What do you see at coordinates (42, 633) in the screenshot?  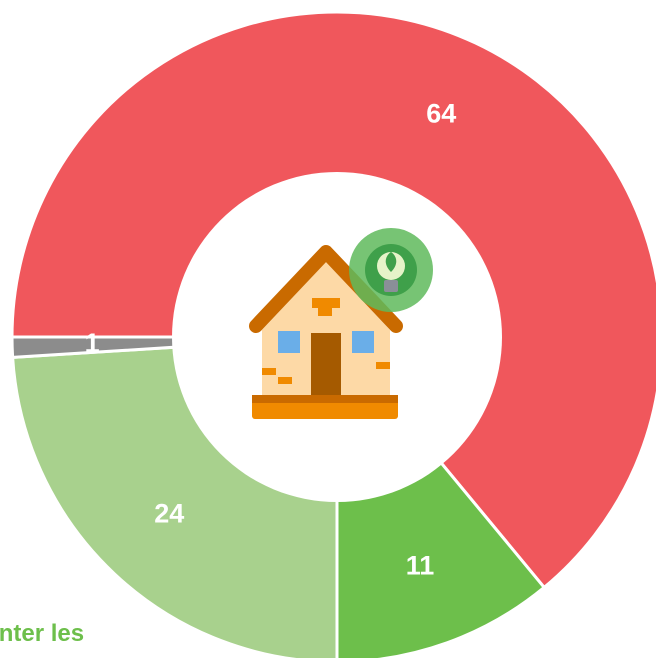 I see `annotation: menter les` at bounding box center [42, 633].